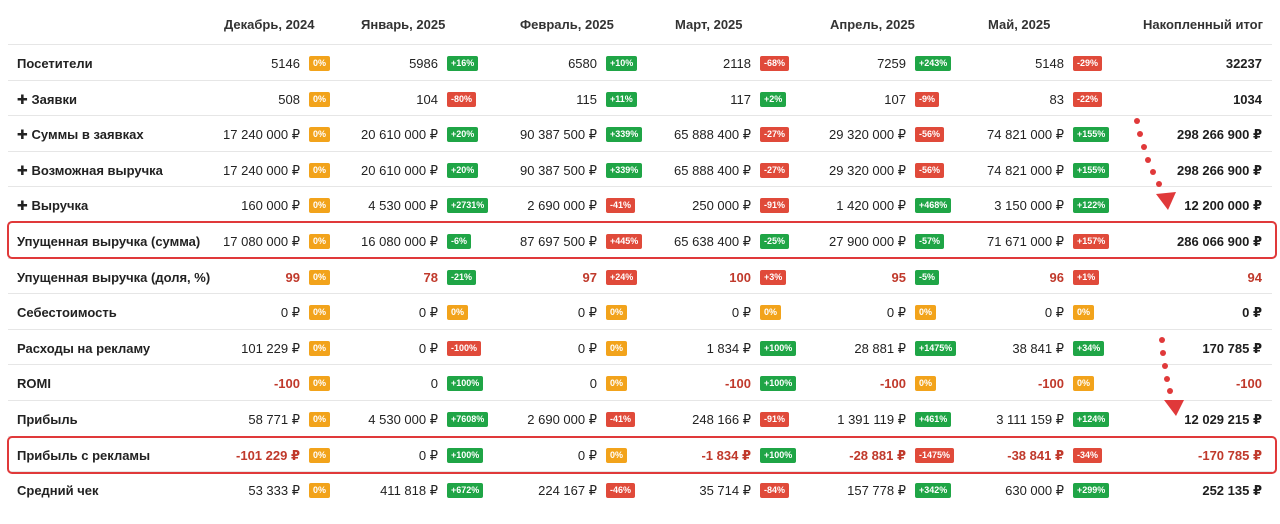 Image resolution: width=1280 pixels, height=524 pixels. I want to click on change-badge: +24%, so click(622, 277).